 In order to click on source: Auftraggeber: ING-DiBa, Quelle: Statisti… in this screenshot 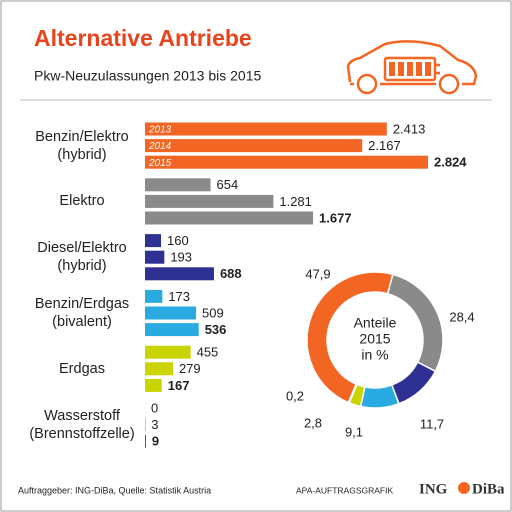, I will do `click(114, 490)`.